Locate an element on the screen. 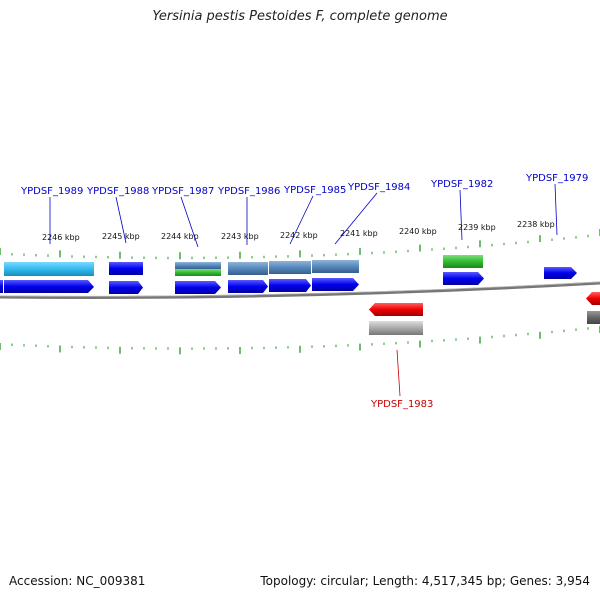  scale-ticks-outer is located at coordinates (300, 244).